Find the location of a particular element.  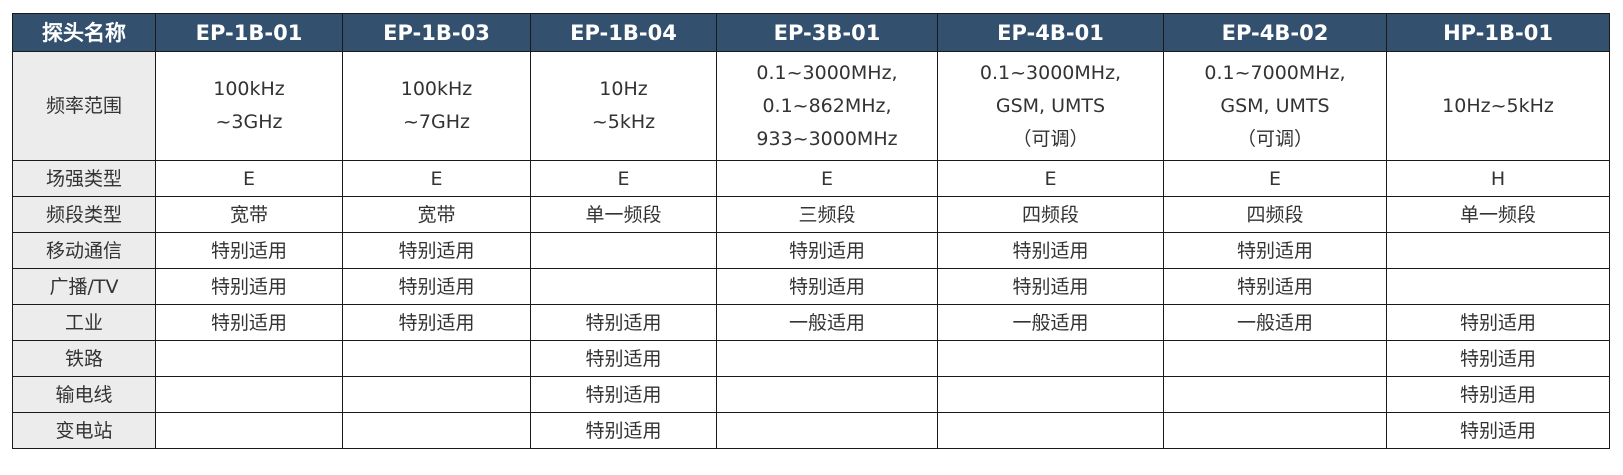

header-model: EP-1B-01 is located at coordinates (249, 32).